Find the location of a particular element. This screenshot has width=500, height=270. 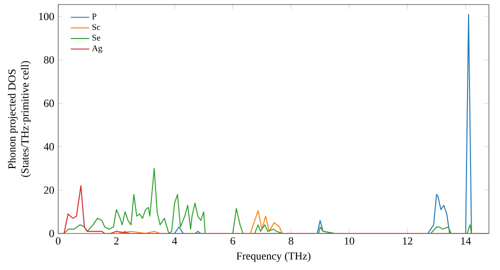

y-axis-title: Phonon projected DOS (States/THz·primitive cell) is located at coordinates (19, 119).